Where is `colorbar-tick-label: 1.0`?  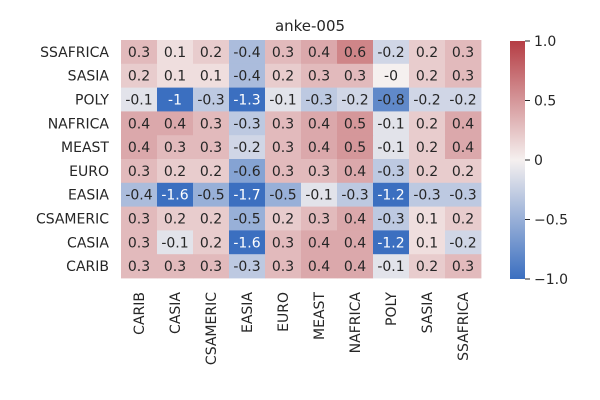 colorbar-tick-label: 1.0 is located at coordinates (545, 42).